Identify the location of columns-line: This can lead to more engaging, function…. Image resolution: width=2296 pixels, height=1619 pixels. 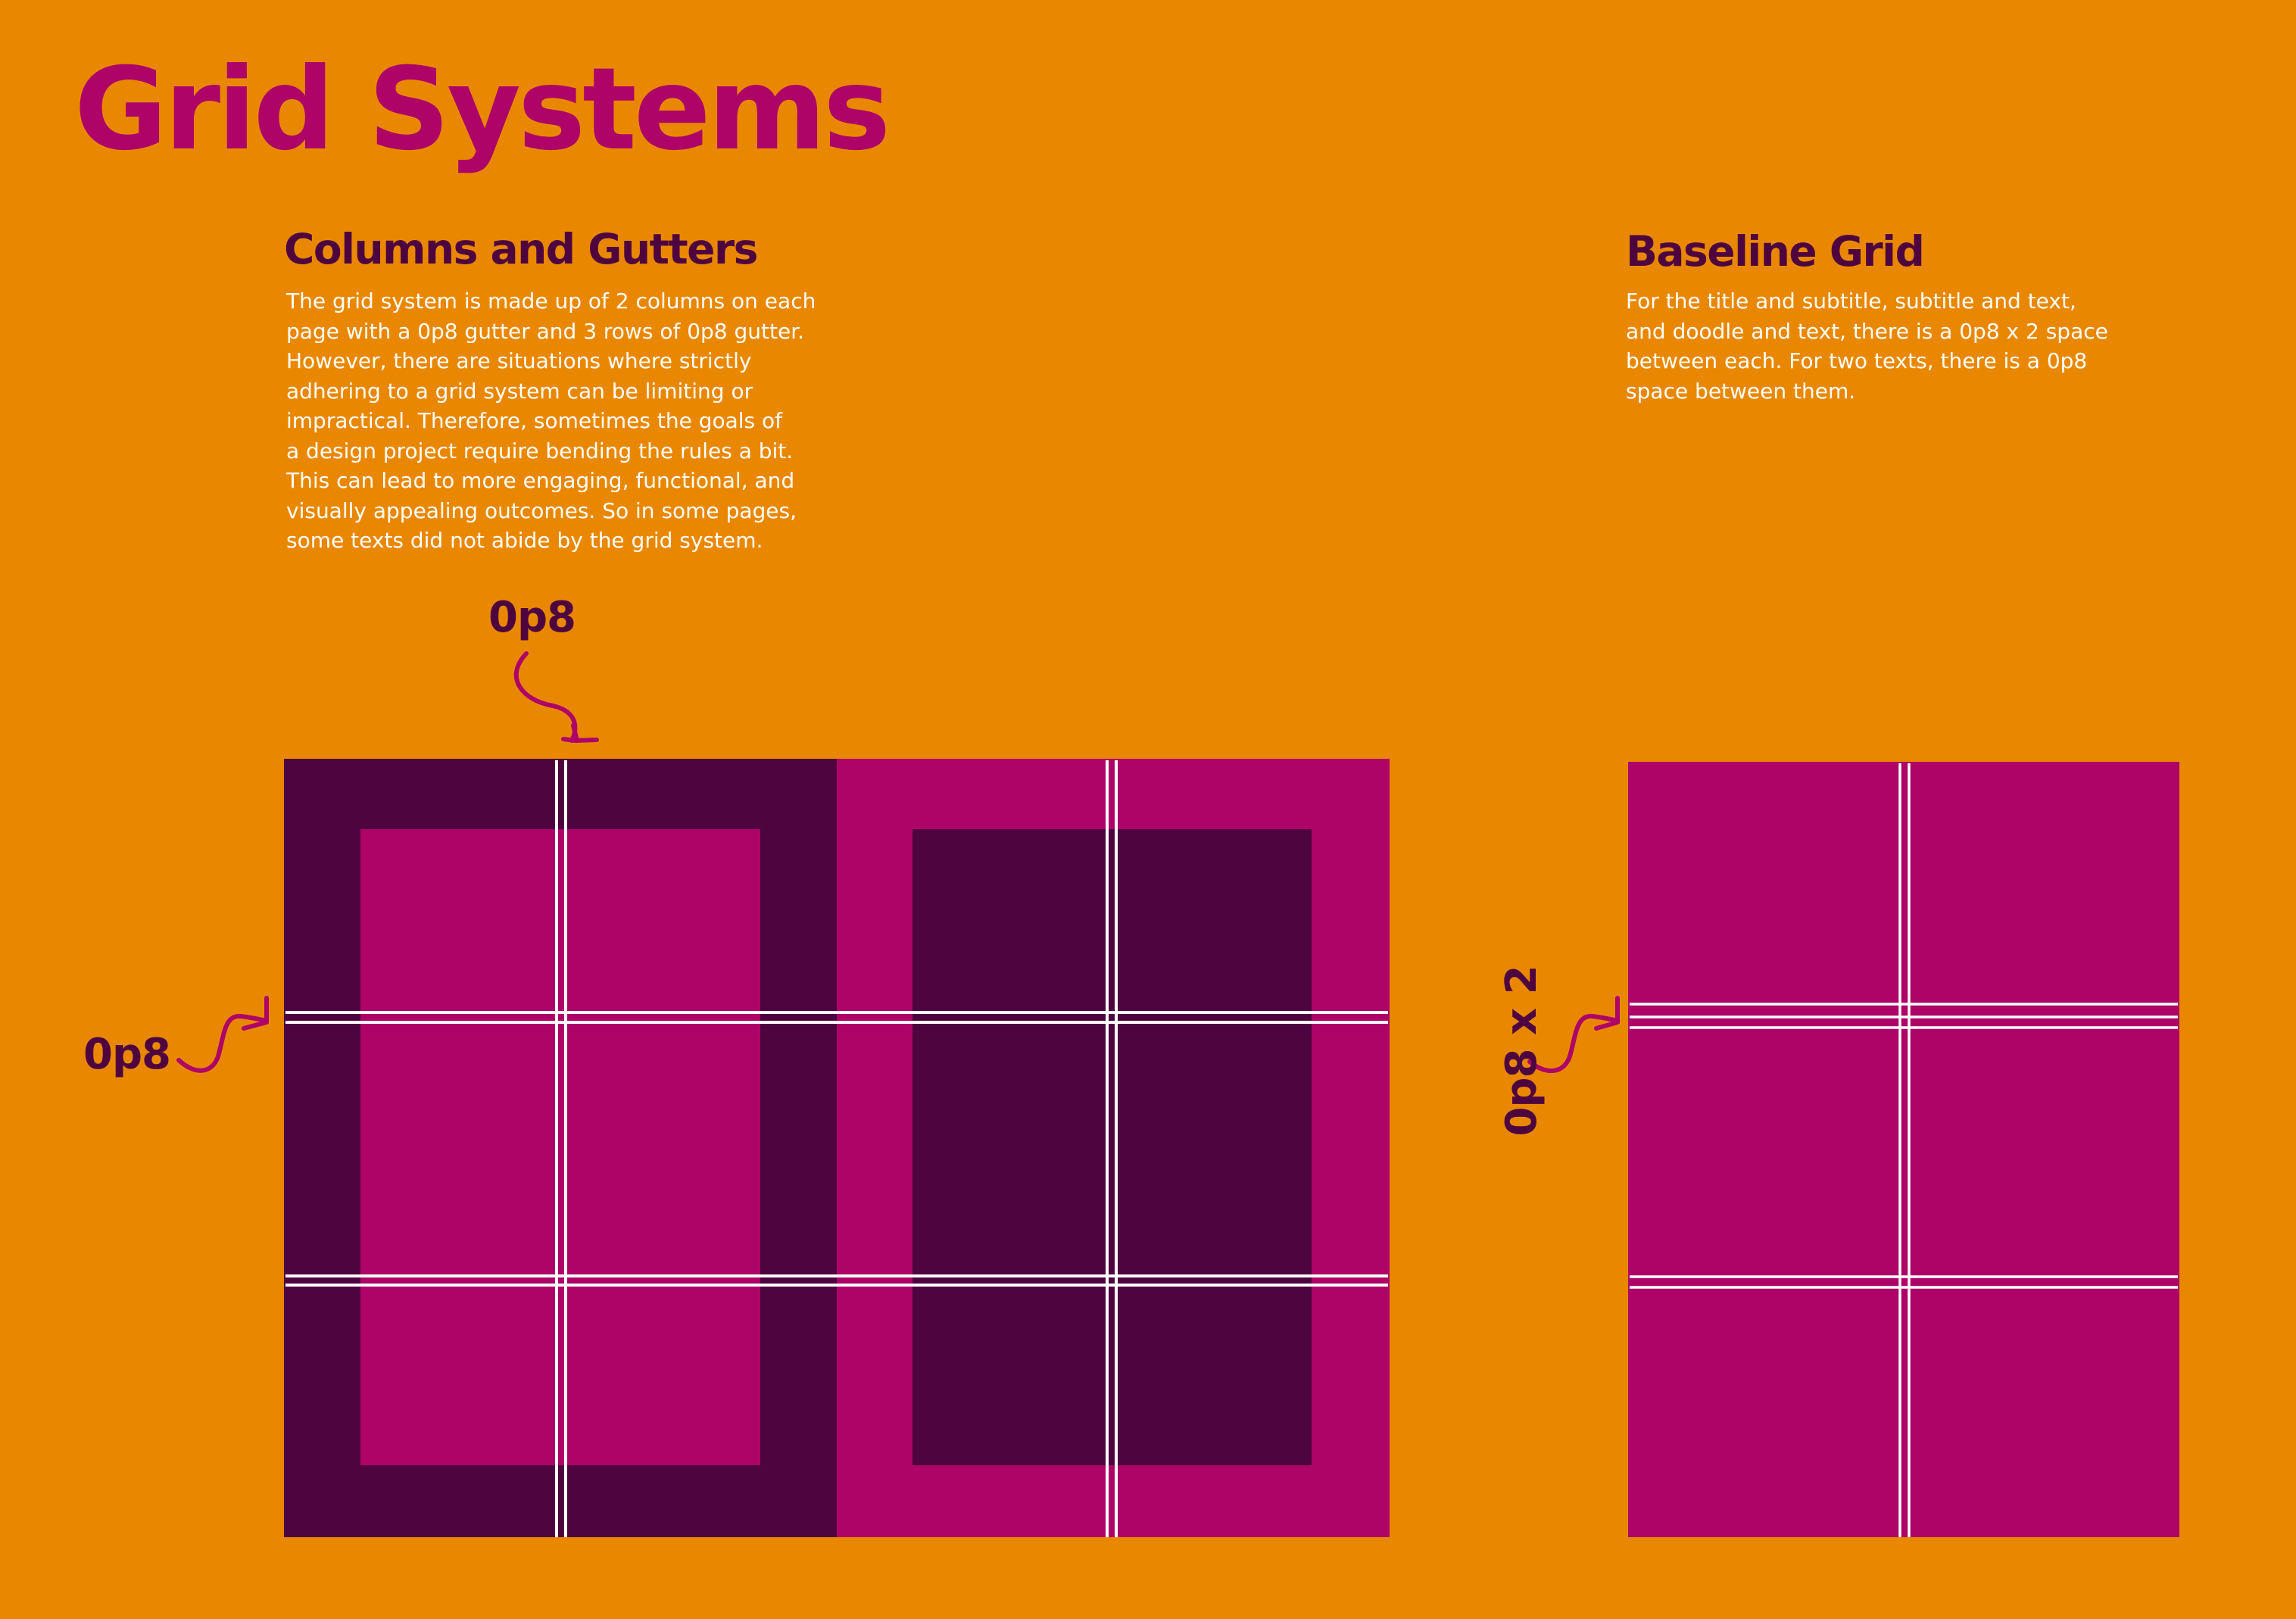
(541, 480).